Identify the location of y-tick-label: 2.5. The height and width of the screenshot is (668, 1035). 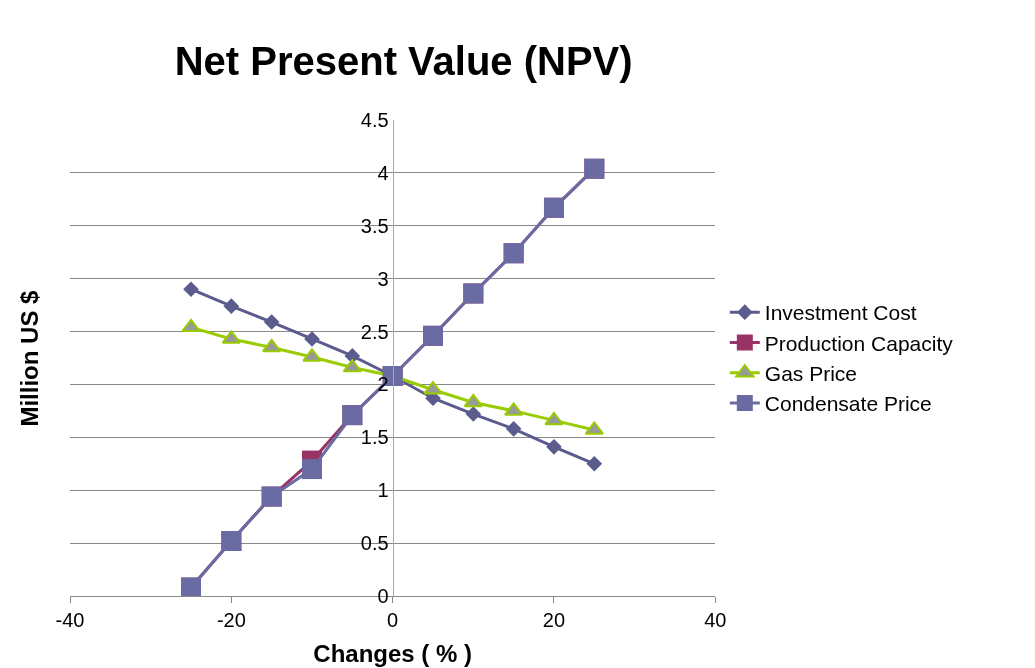
(374, 331).